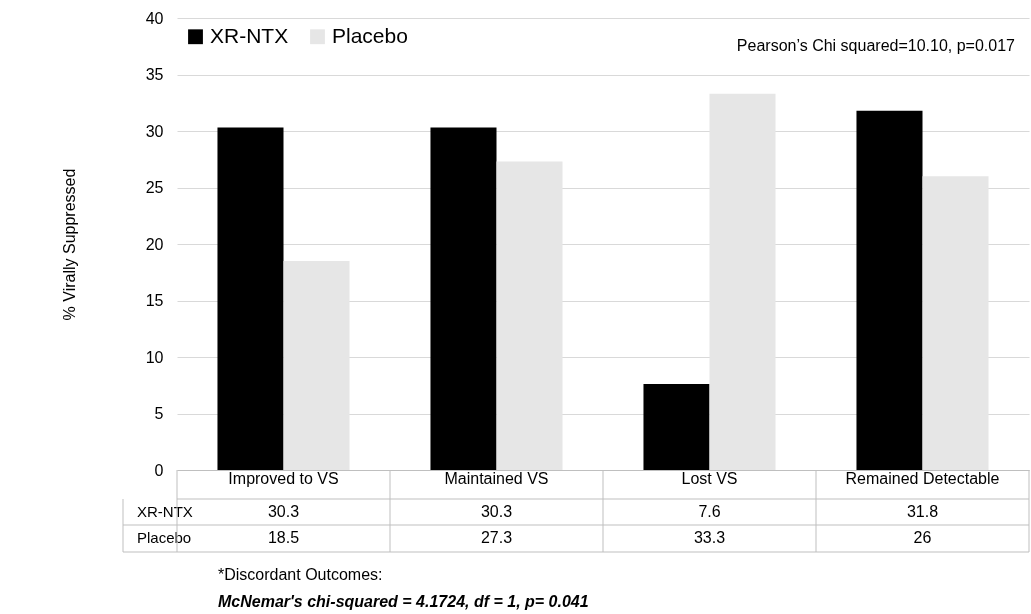 Image resolution: width=1031 pixels, height=614 pixels. I want to click on y-tick-label: 10, so click(154, 357).